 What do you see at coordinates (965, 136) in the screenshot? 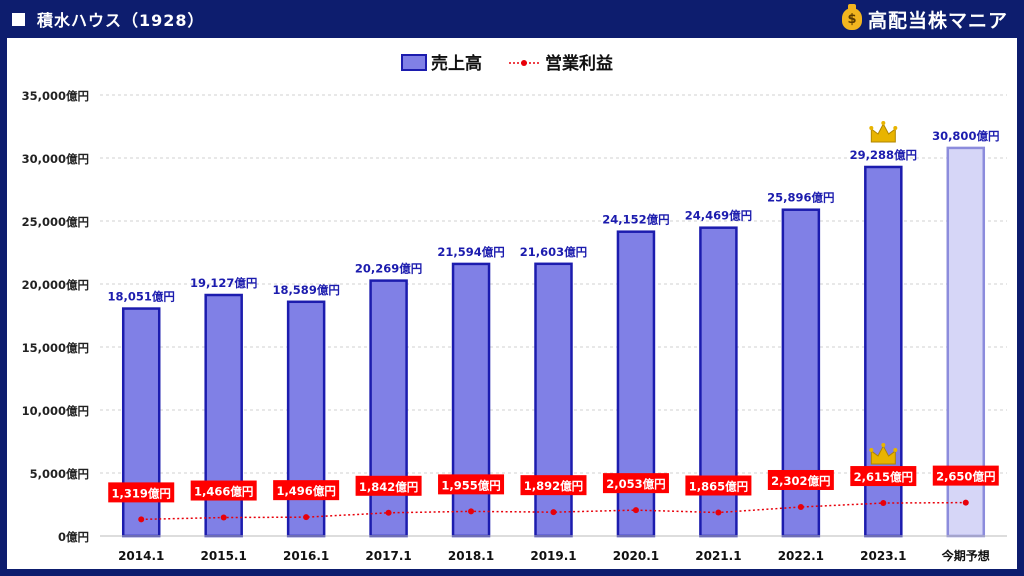
I see `revenue-data-label: 30,800億円` at bounding box center [965, 136].